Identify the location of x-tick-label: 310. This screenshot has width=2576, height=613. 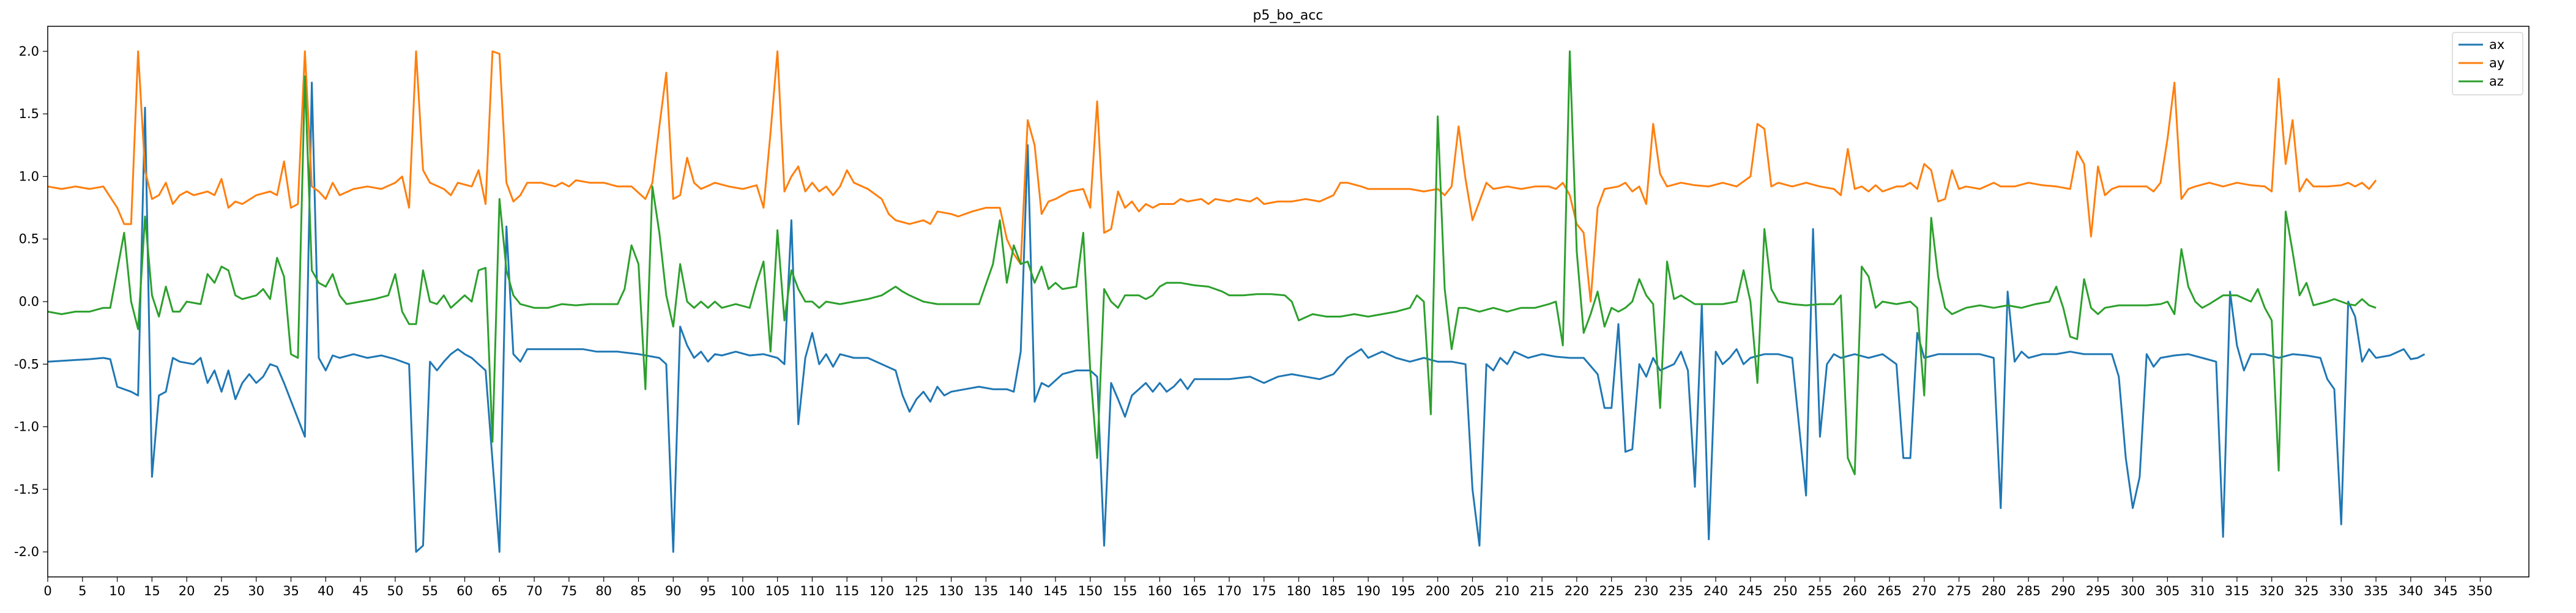
(2202, 591).